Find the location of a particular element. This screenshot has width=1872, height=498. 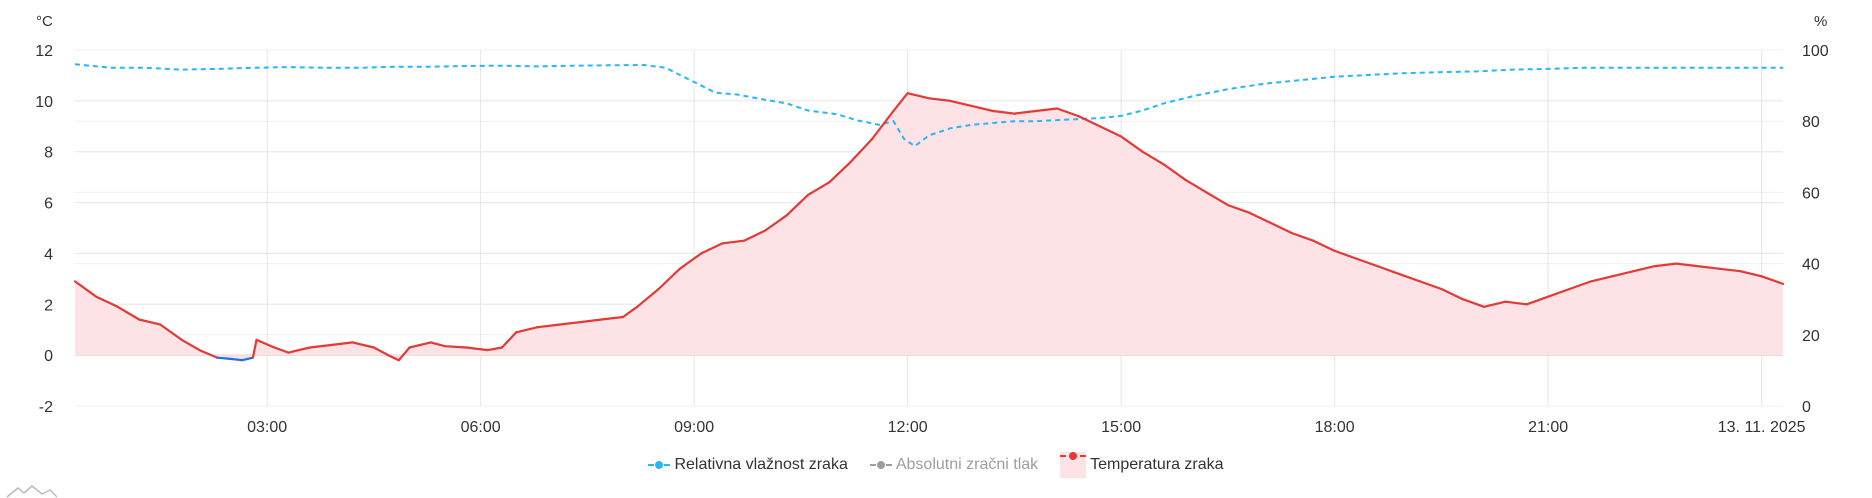

y-left-tick-label: 12 is located at coordinates (44, 51).